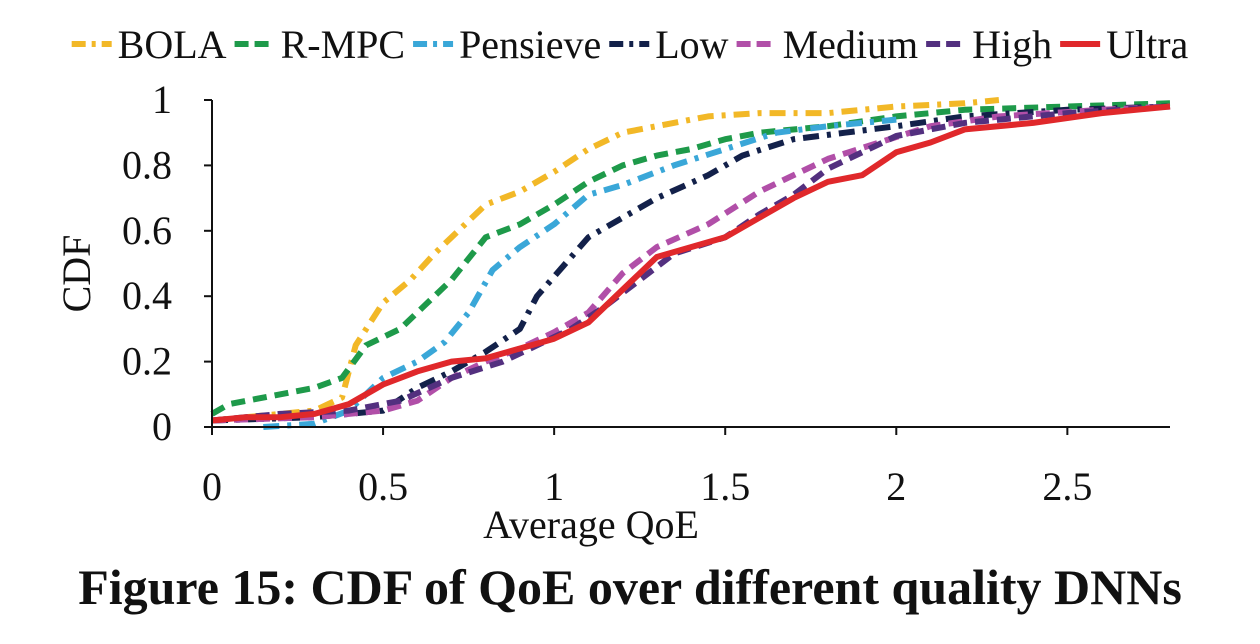 The image size is (1260, 644). What do you see at coordinates (691, 44) in the screenshot?
I see `legend-label-low: Low` at bounding box center [691, 44].